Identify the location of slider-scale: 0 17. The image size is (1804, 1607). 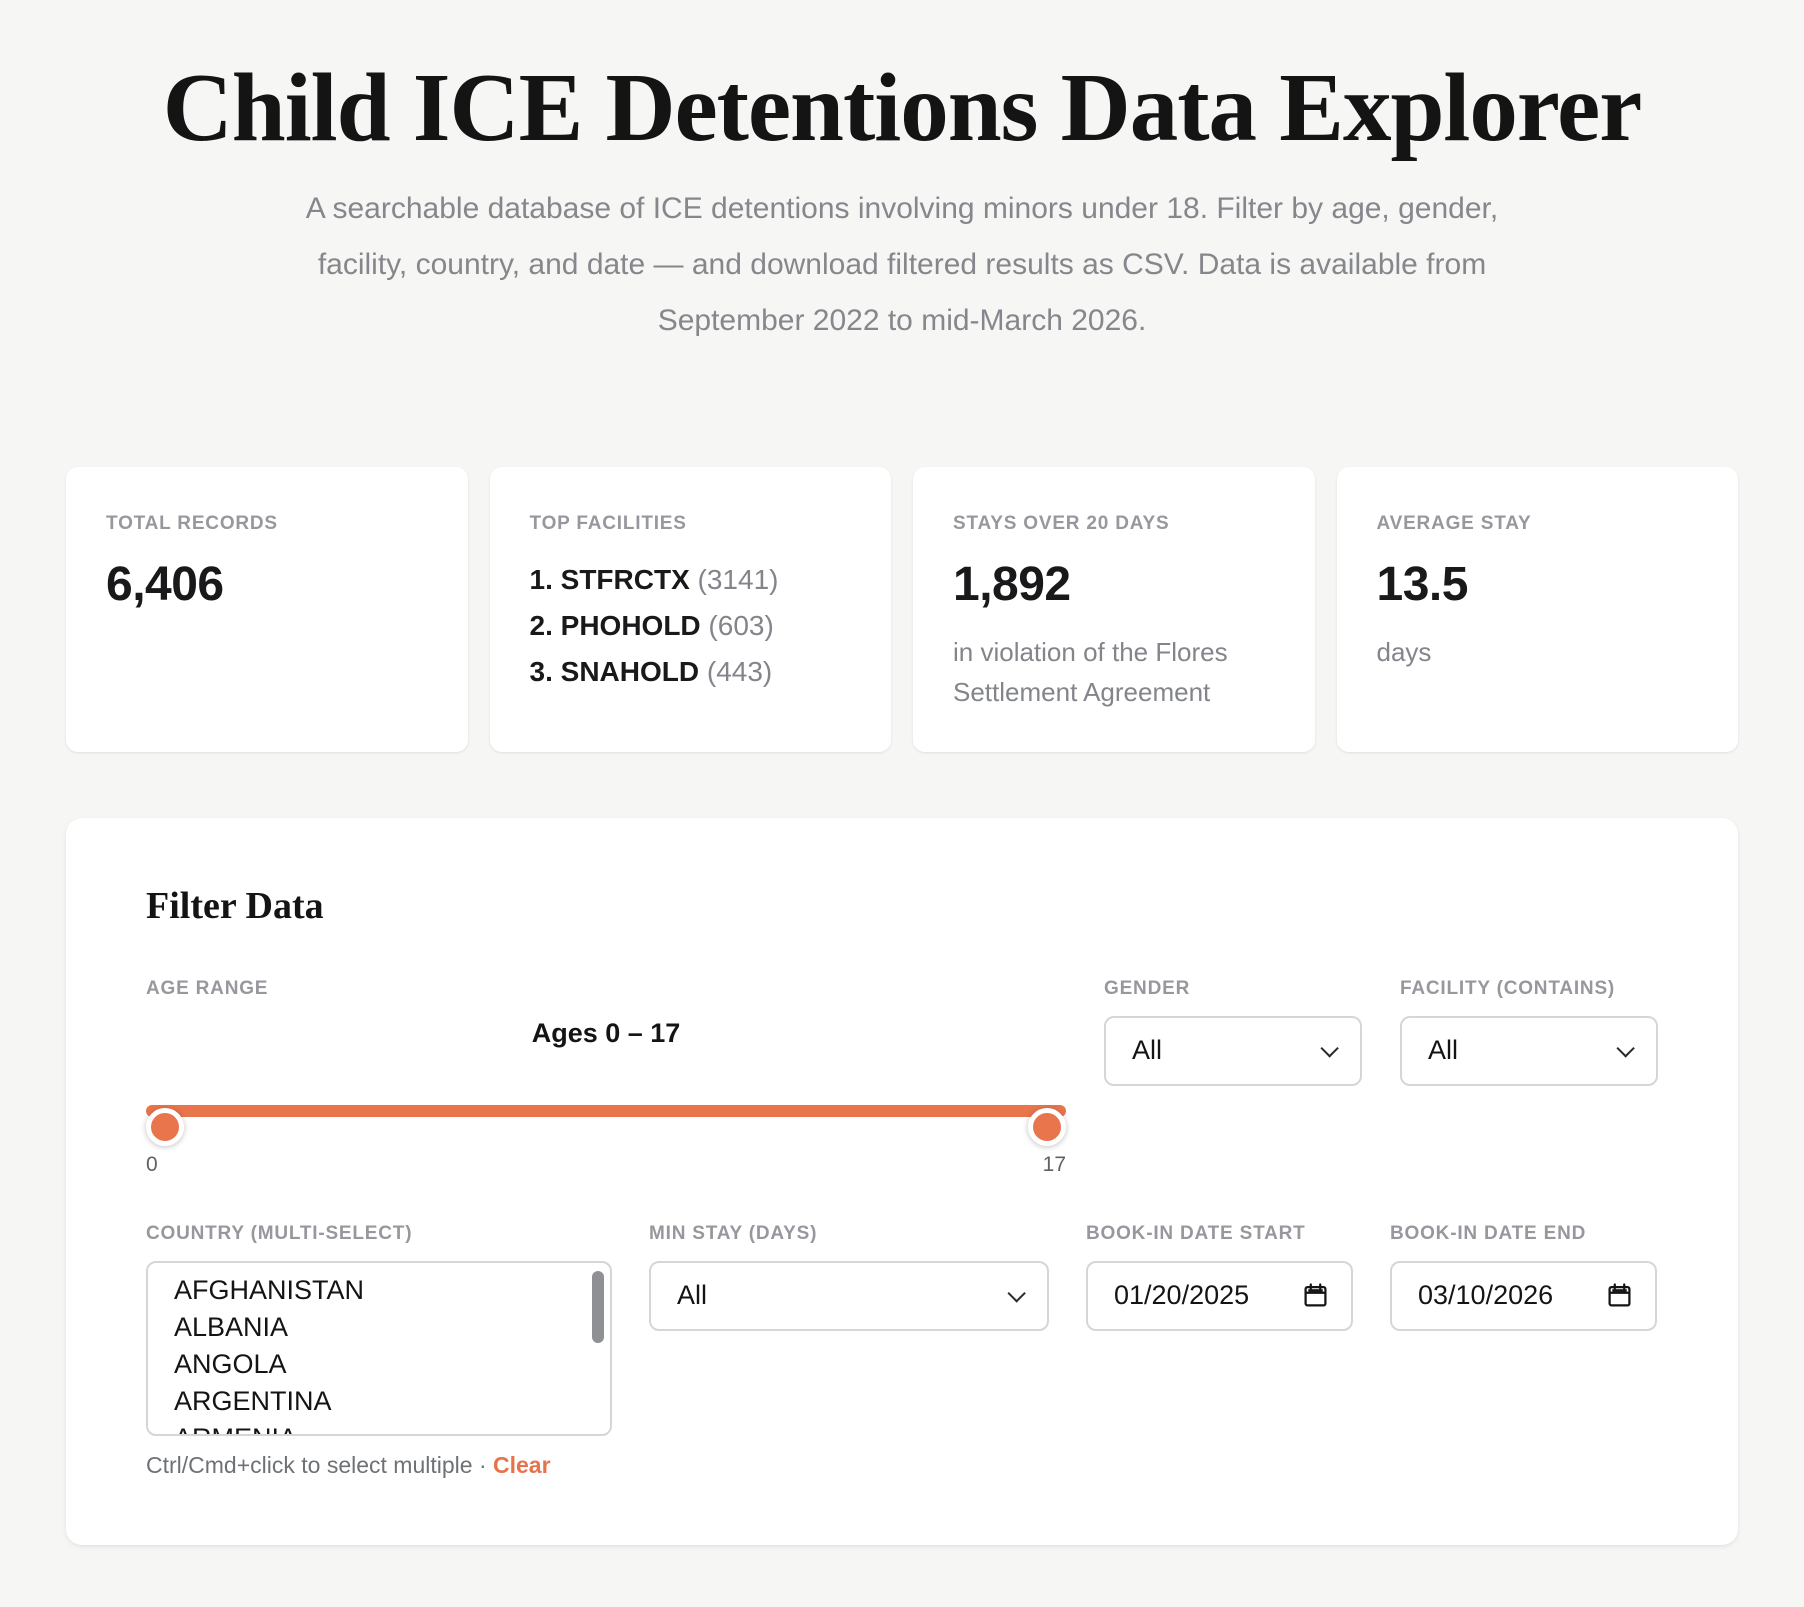
(606, 1165).